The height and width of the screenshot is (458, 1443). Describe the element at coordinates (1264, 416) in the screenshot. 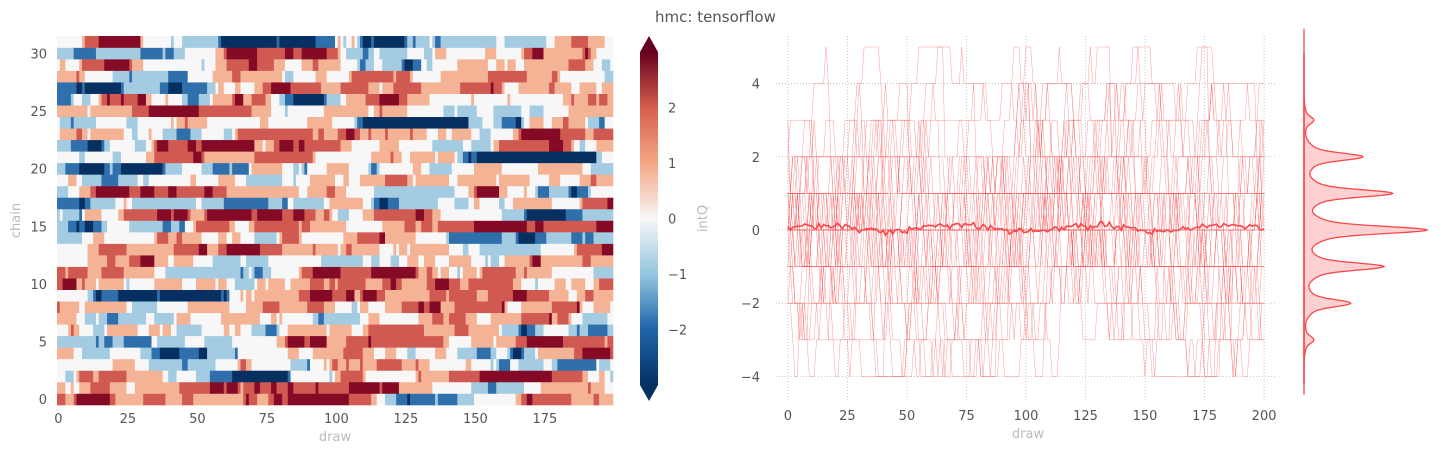

I see `trace-x-tick-label: 200` at that location.